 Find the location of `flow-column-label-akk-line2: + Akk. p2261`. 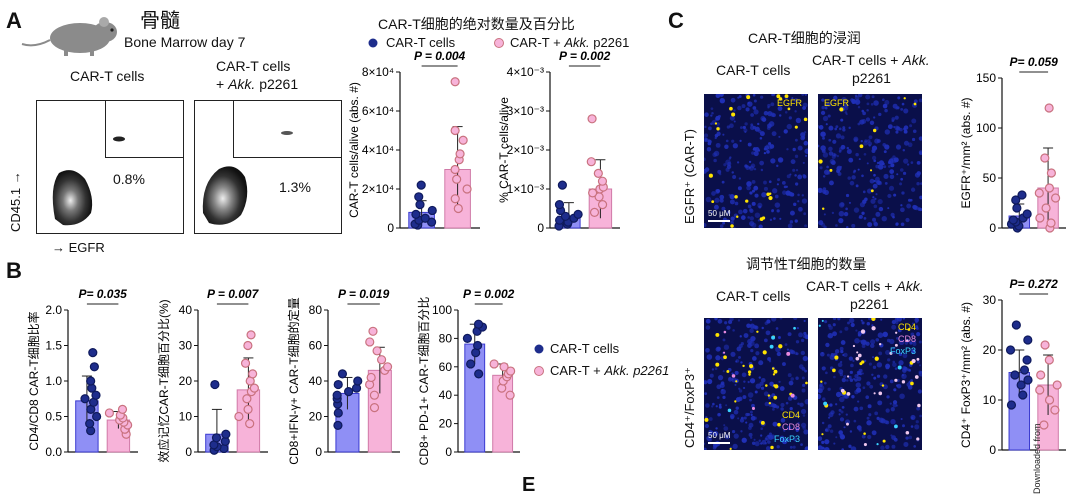

flow-column-label-akk-line2: + Akk. p2261 is located at coordinates (257, 84).